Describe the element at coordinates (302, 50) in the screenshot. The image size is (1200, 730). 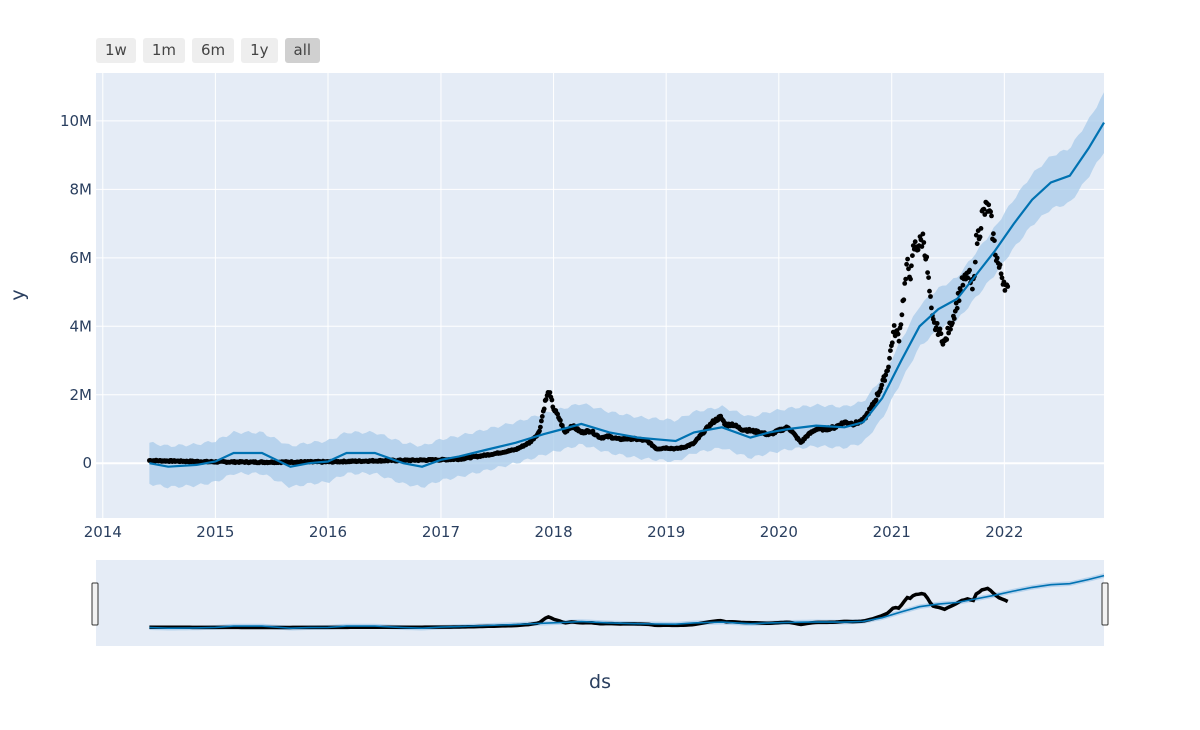
I see `range-button-all: all` at that location.